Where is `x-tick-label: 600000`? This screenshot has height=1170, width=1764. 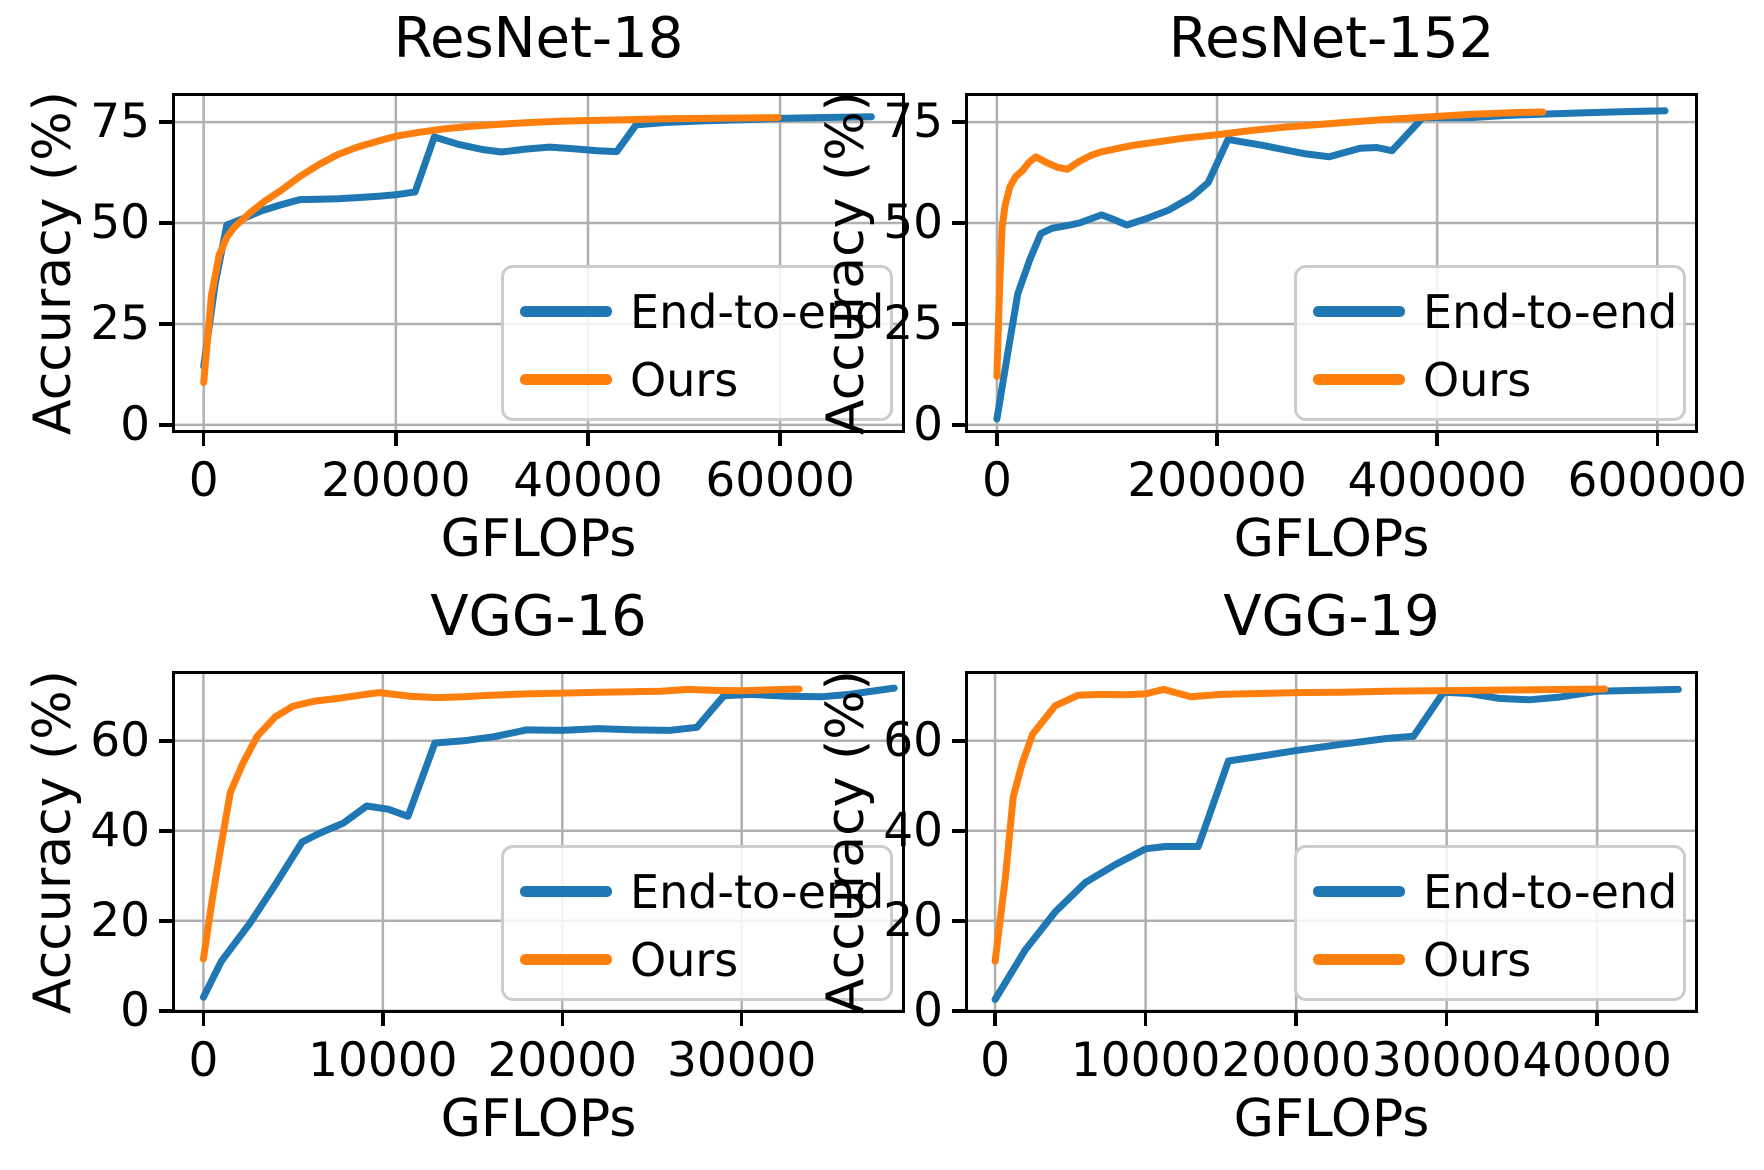 x-tick-label: 600000 is located at coordinates (1657, 480).